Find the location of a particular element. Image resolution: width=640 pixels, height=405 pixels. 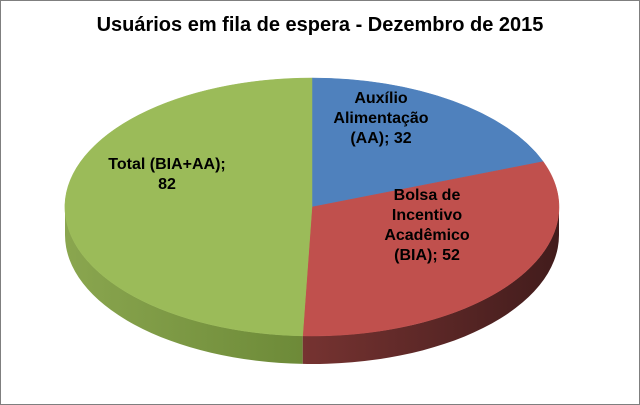

data-label-line: Incentivo is located at coordinates (427, 215).